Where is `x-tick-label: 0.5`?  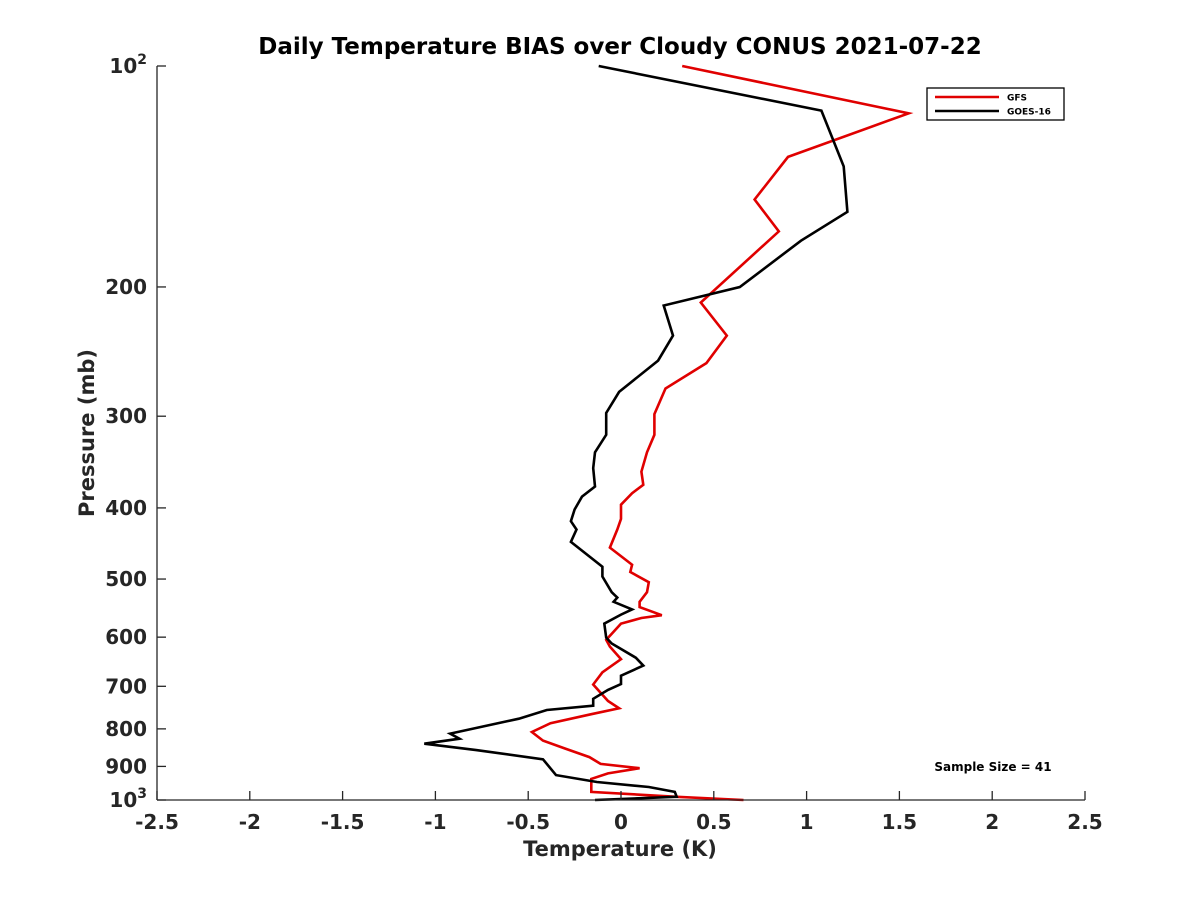
x-tick-label: 0.5 is located at coordinates (713, 822).